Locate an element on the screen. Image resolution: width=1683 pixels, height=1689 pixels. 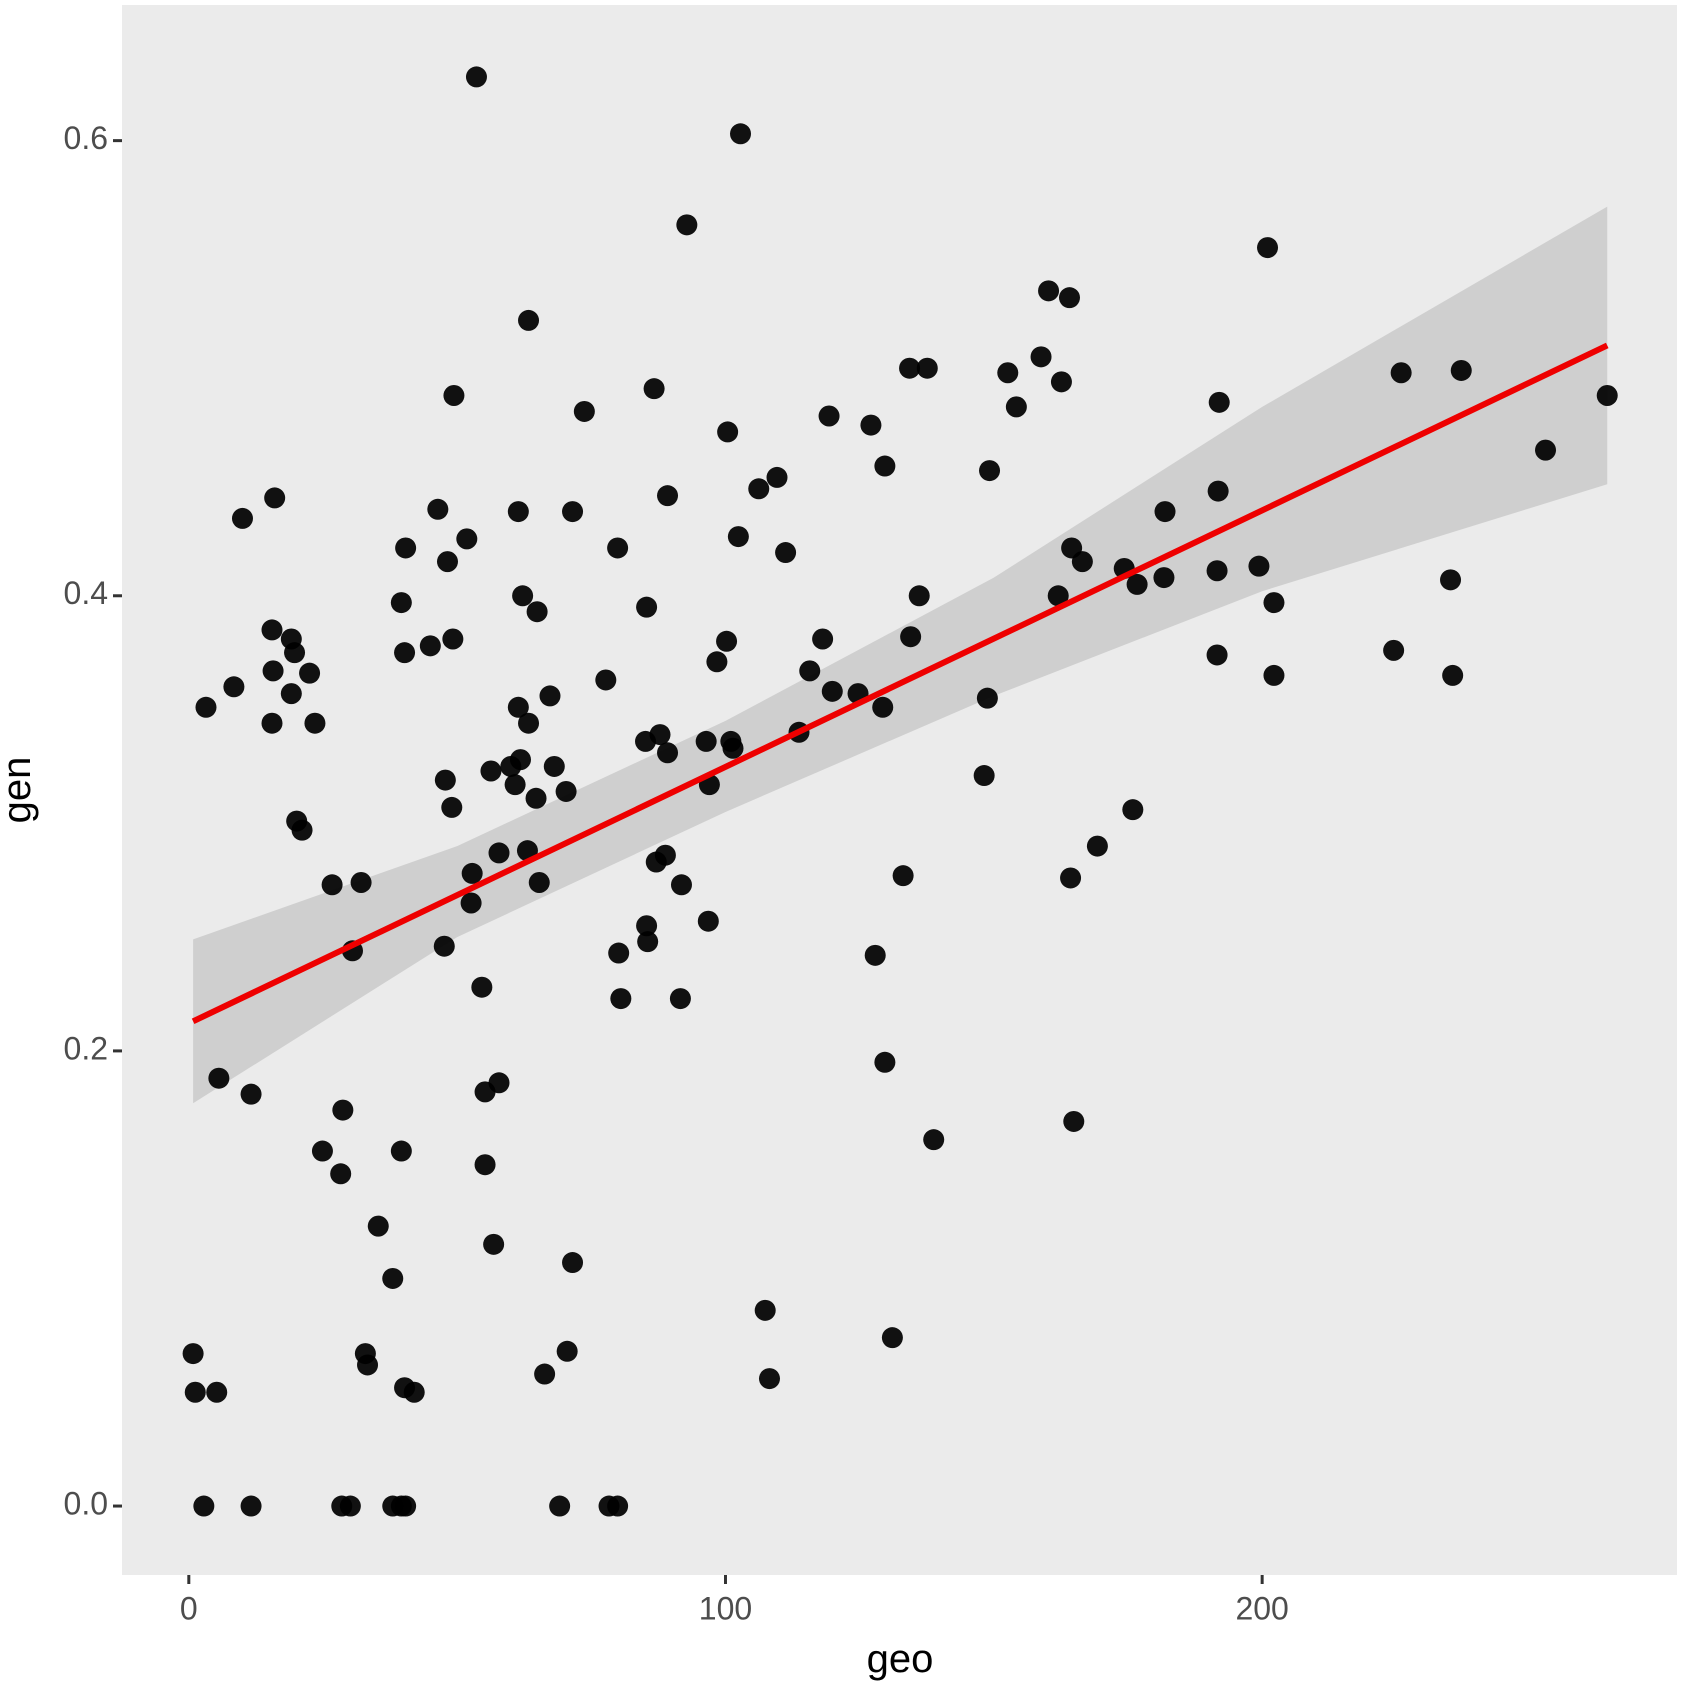
x-tick-label: 0 is located at coordinates (189, 1608).